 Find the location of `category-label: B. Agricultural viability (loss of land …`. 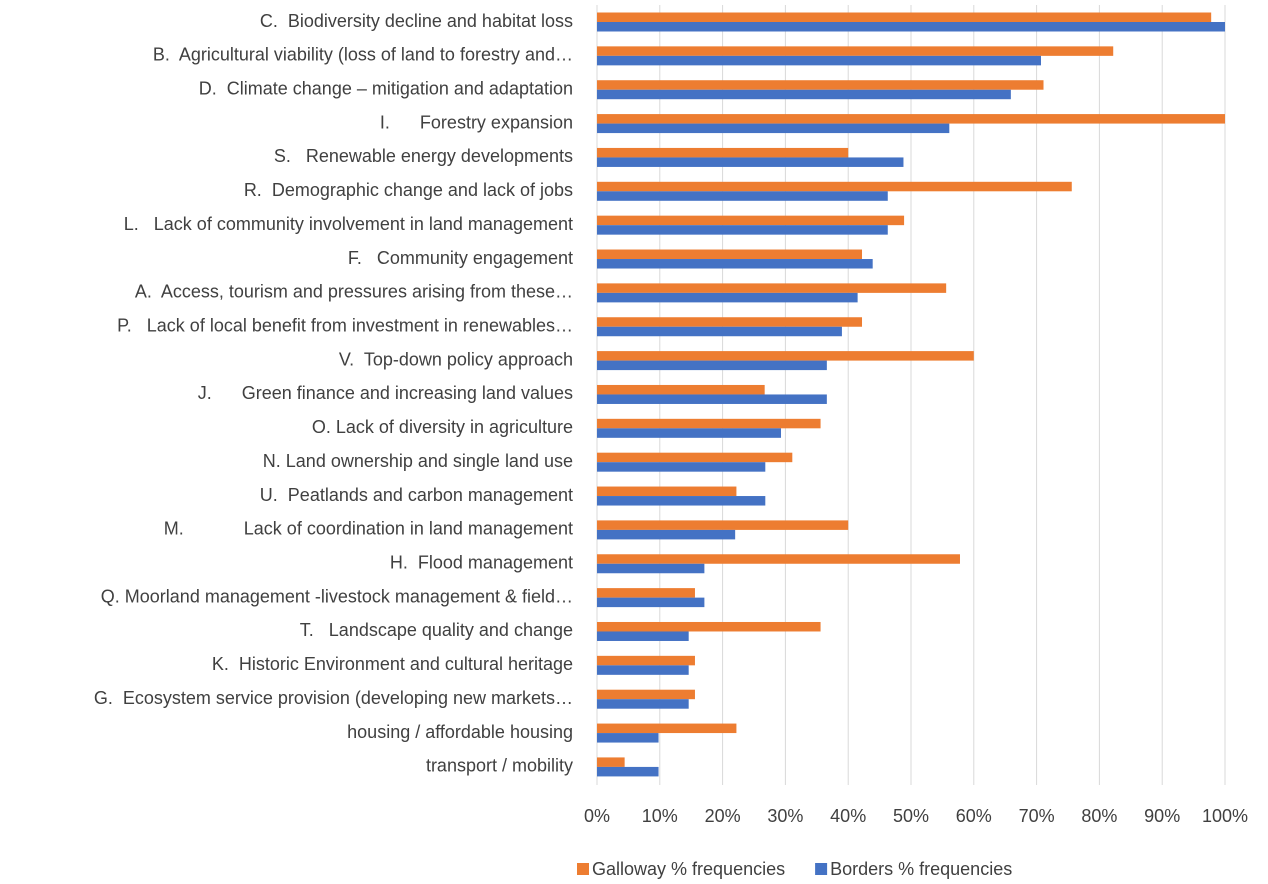

category-label: B. Agricultural viability (loss of land … is located at coordinates (363, 55).